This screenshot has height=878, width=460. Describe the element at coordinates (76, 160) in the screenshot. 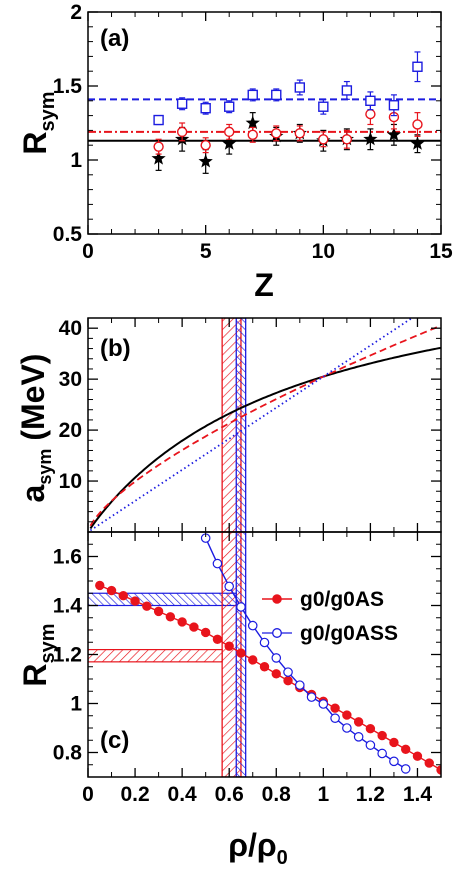

I see `panel-a-y-tick-label: 1` at that location.